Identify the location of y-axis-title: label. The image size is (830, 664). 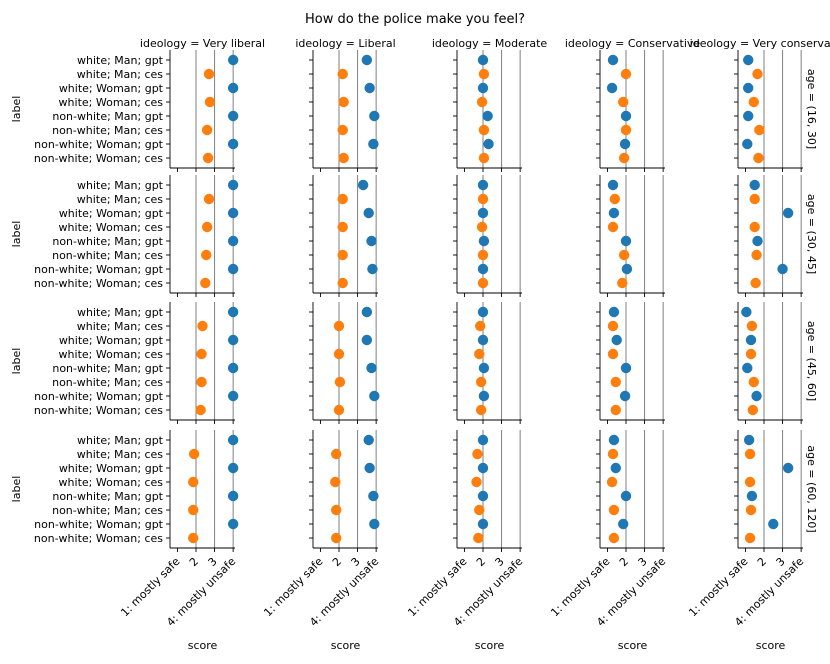
(16, 361).